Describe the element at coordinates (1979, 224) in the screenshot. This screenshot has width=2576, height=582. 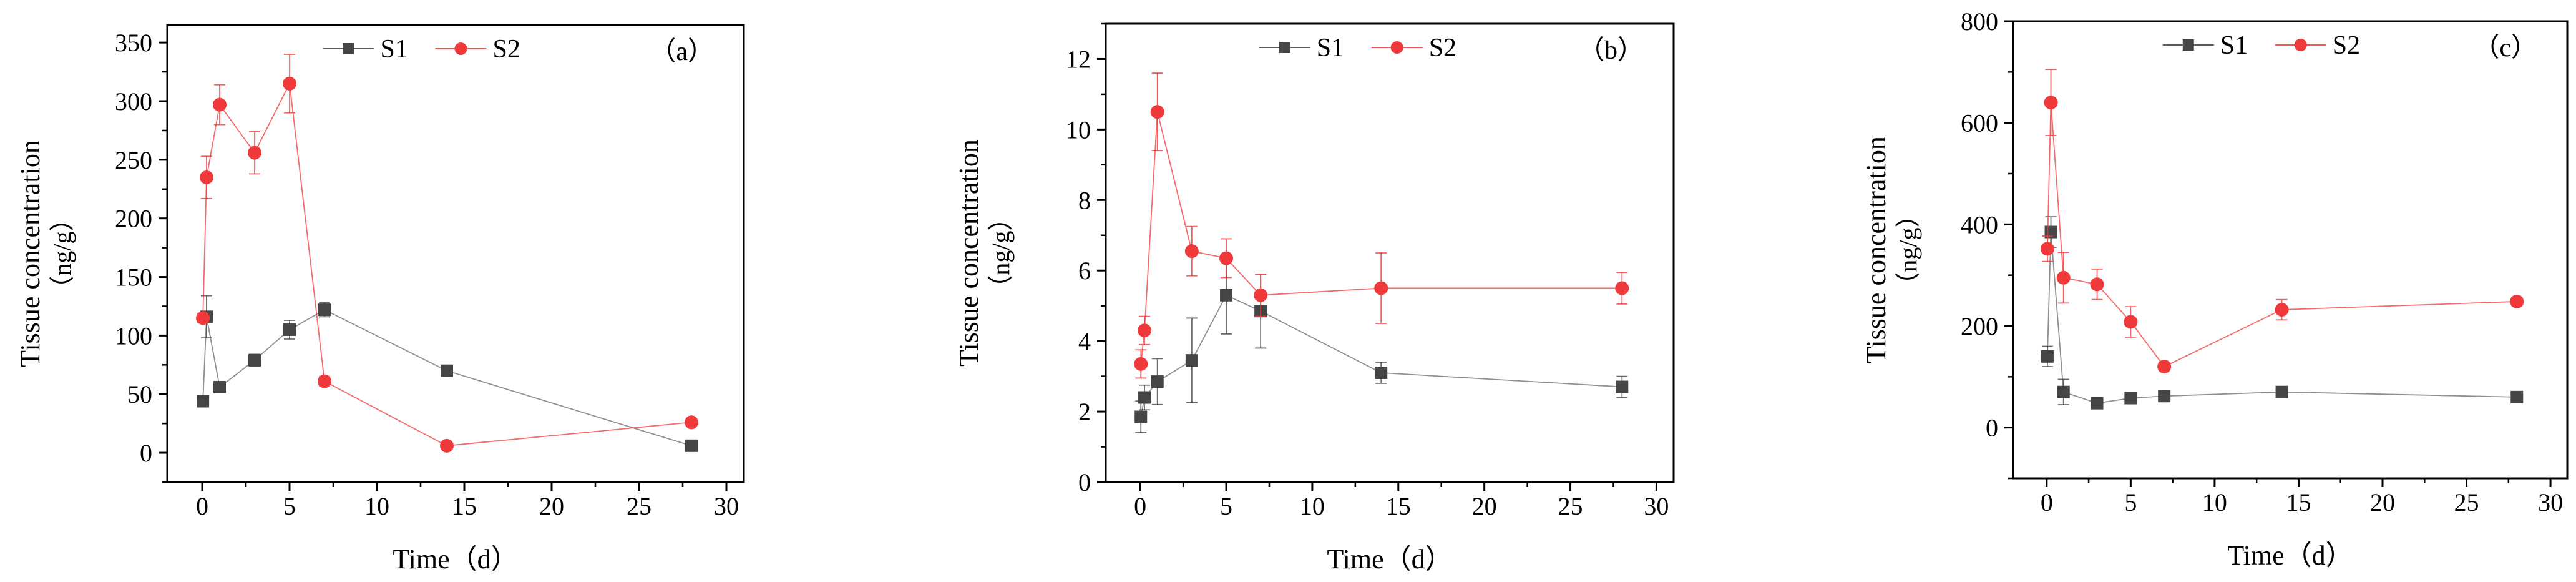
I see `y-tick-label: 400` at that location.